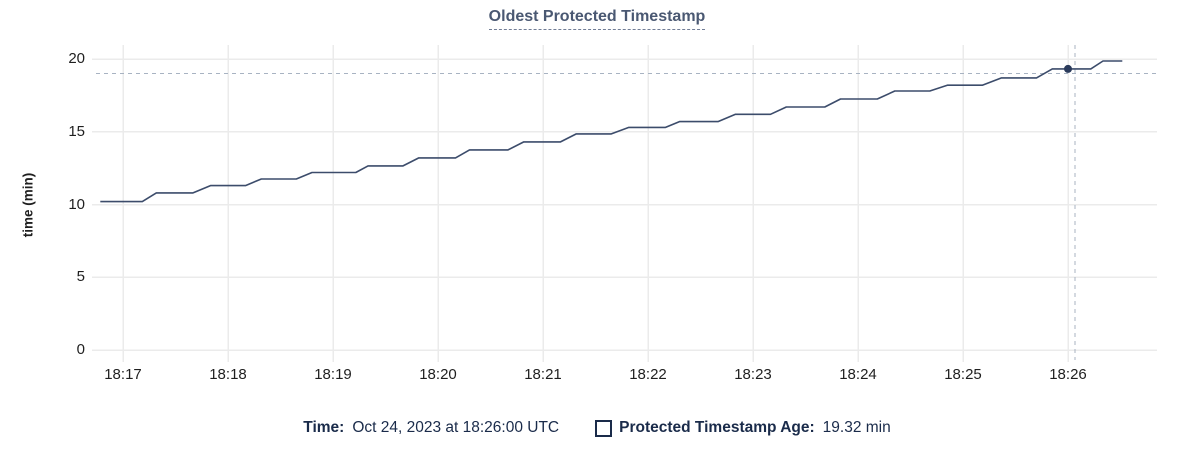  Describe the element at coordinates (856, 427) in the screenshot. I see `legend-series-value: 19.32 min` at that location.